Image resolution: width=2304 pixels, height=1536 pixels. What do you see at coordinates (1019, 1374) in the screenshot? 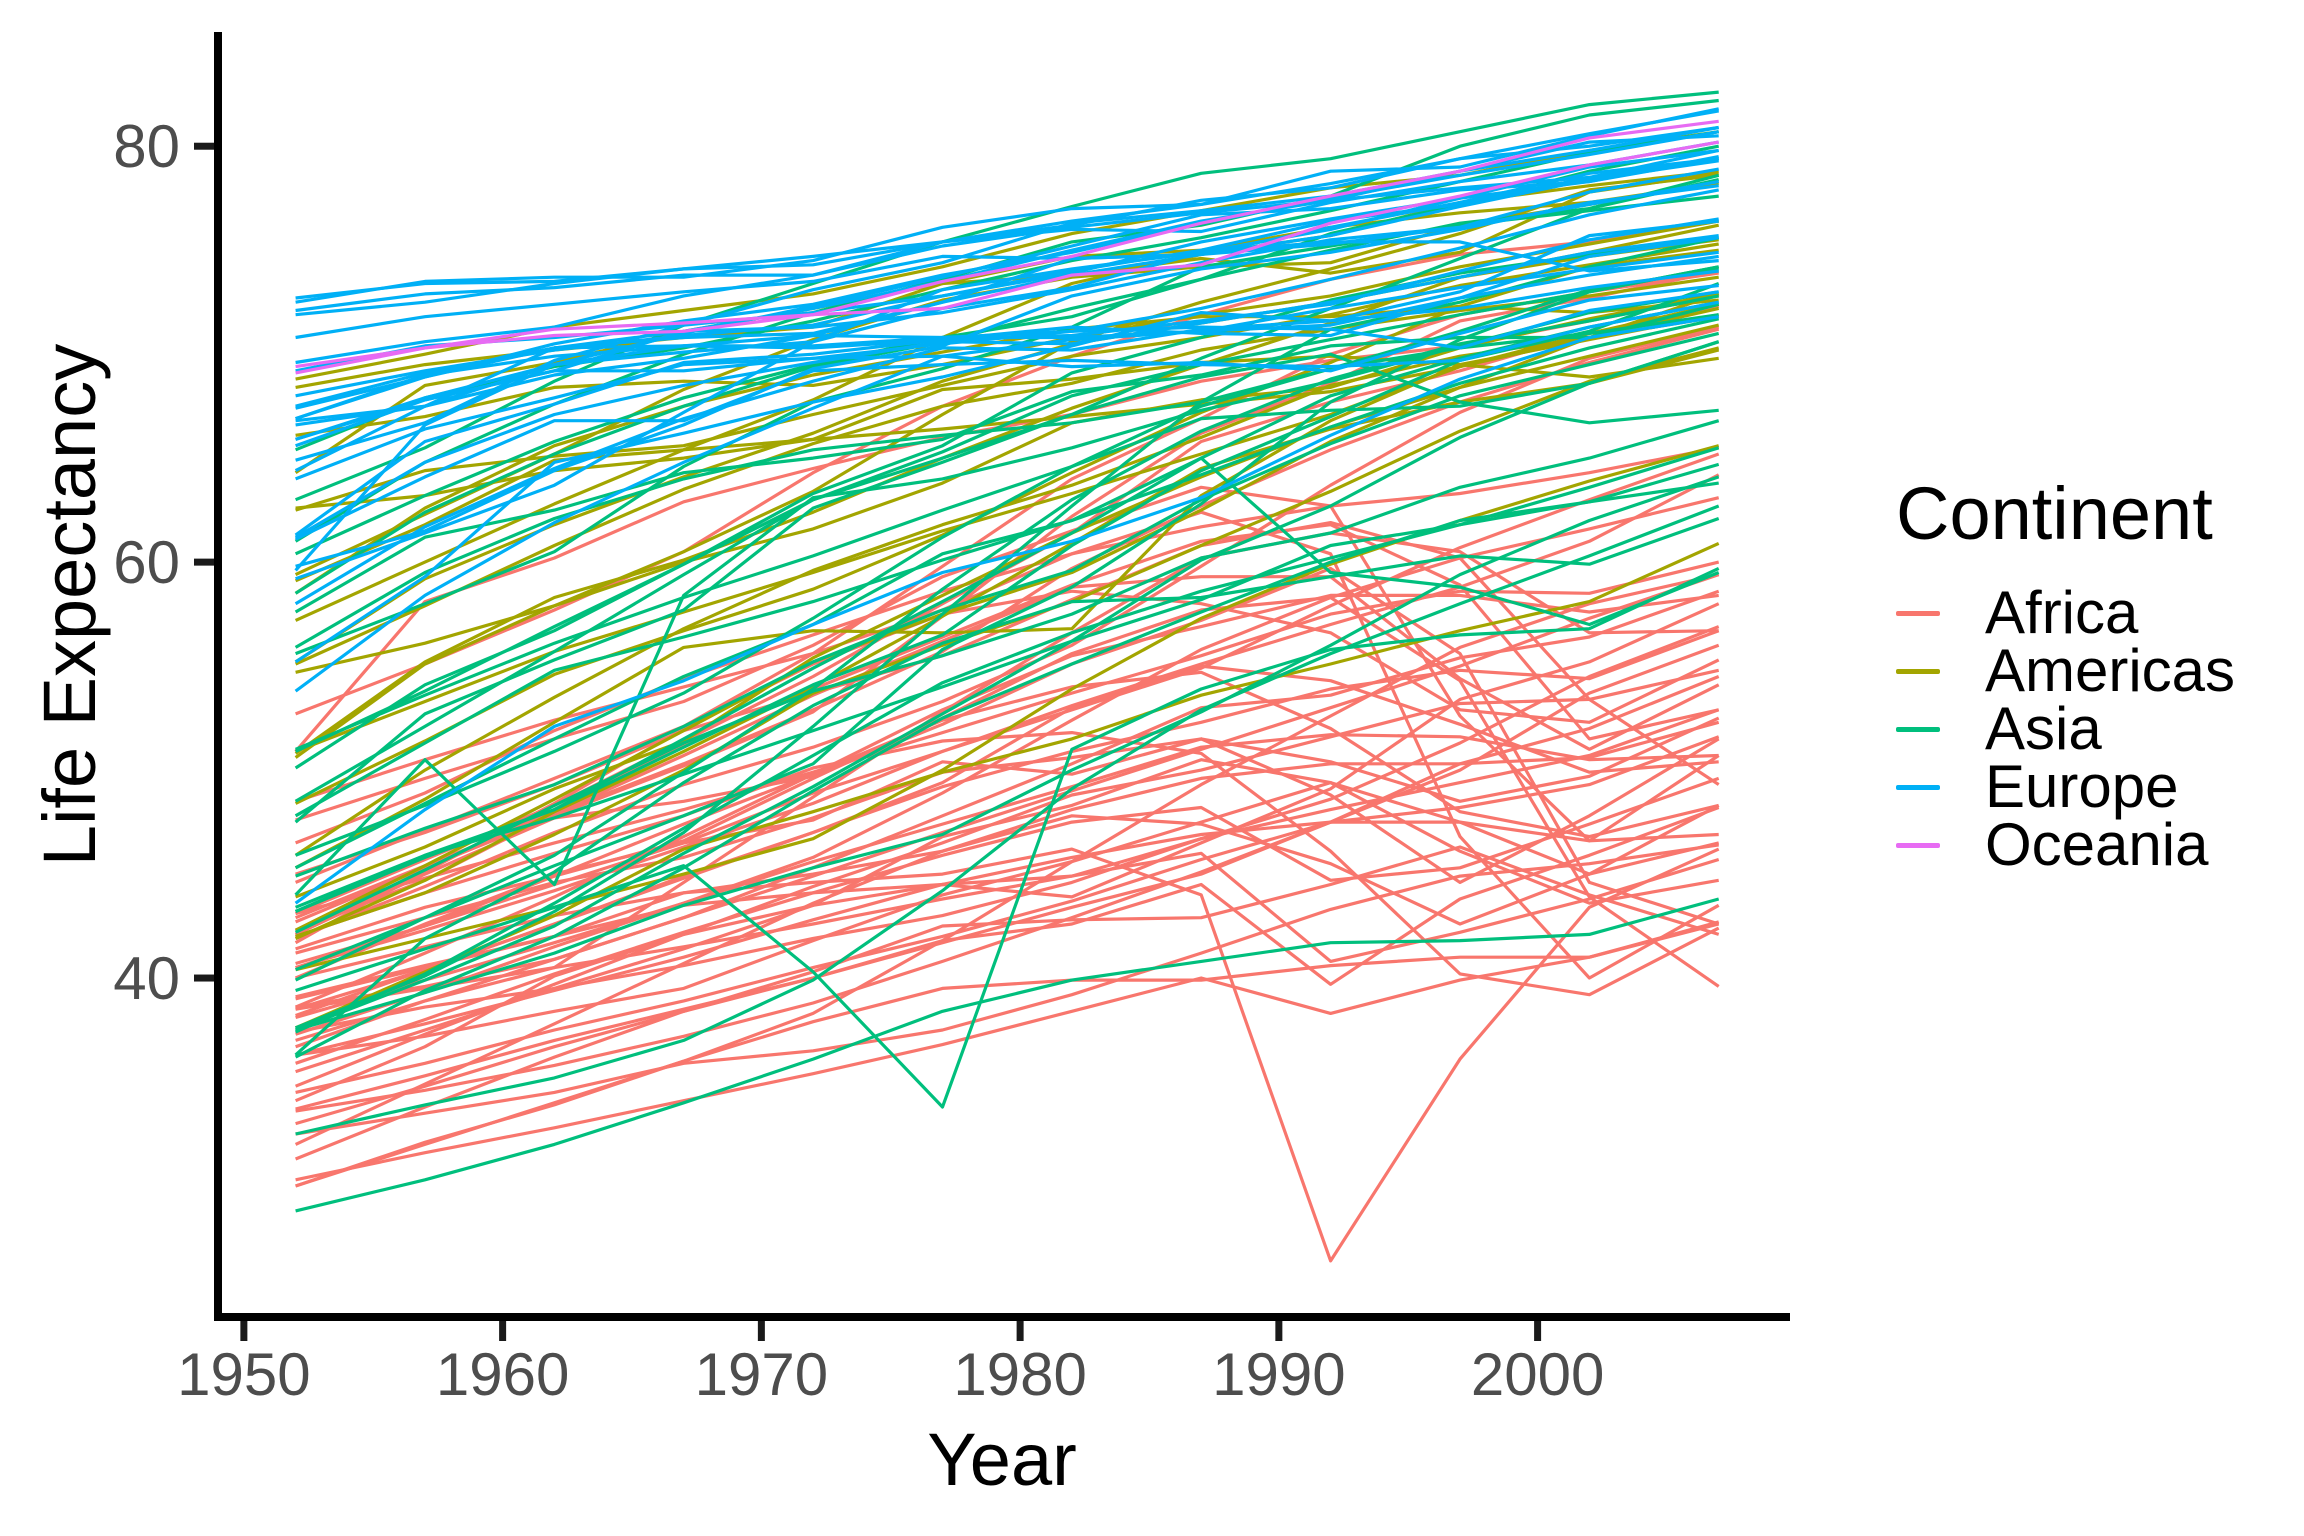
I see `x-tick-label: 1980` at bounding box center [1019, 1374].